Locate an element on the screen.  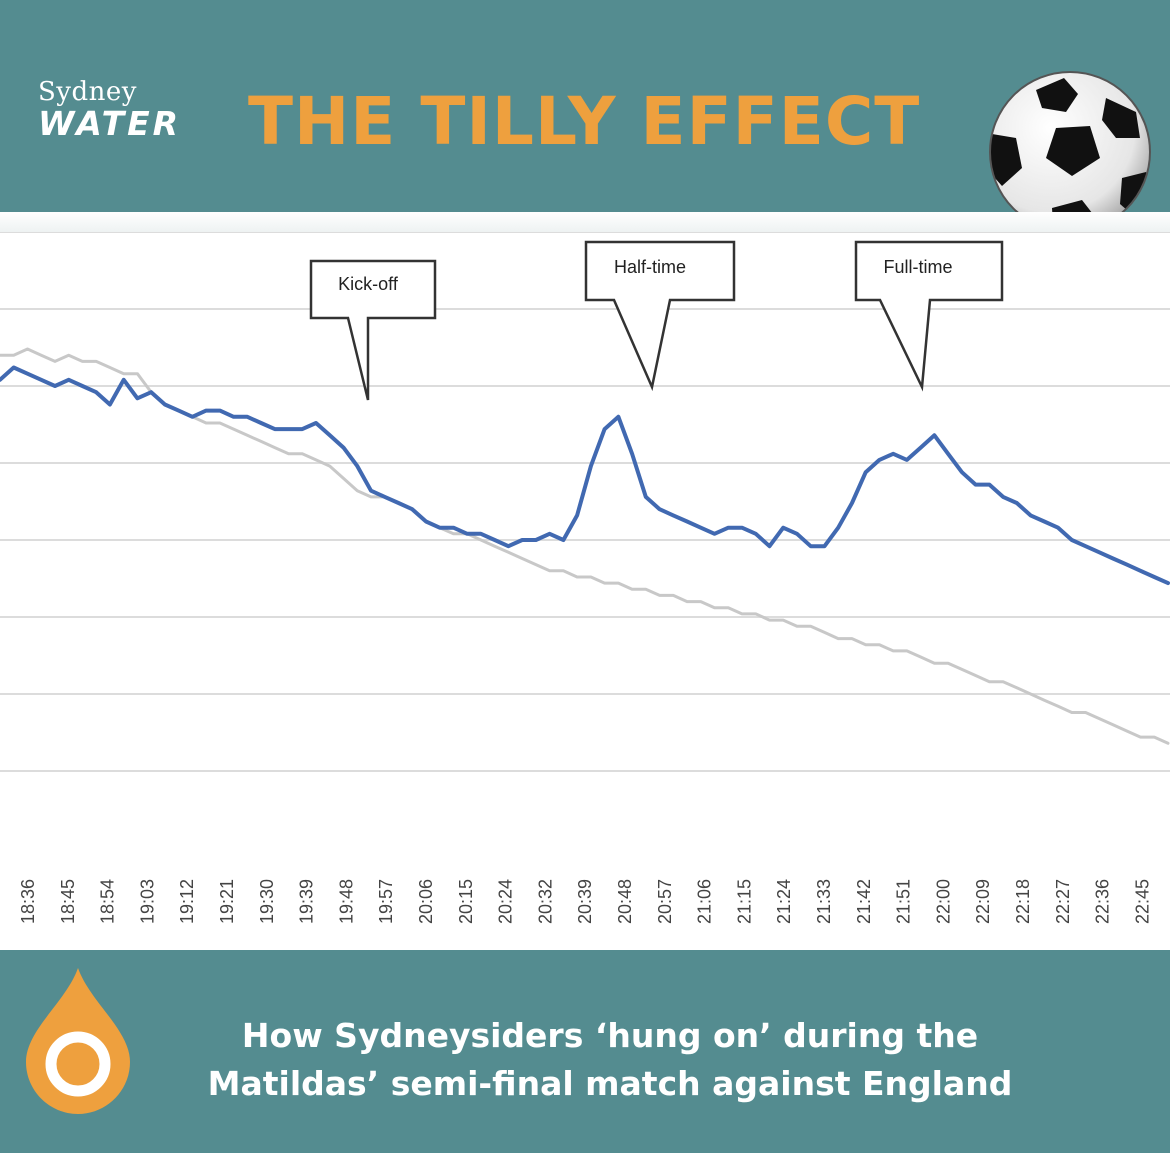
x-tick-label: 22:27 is located at coordinates (1063, 901).